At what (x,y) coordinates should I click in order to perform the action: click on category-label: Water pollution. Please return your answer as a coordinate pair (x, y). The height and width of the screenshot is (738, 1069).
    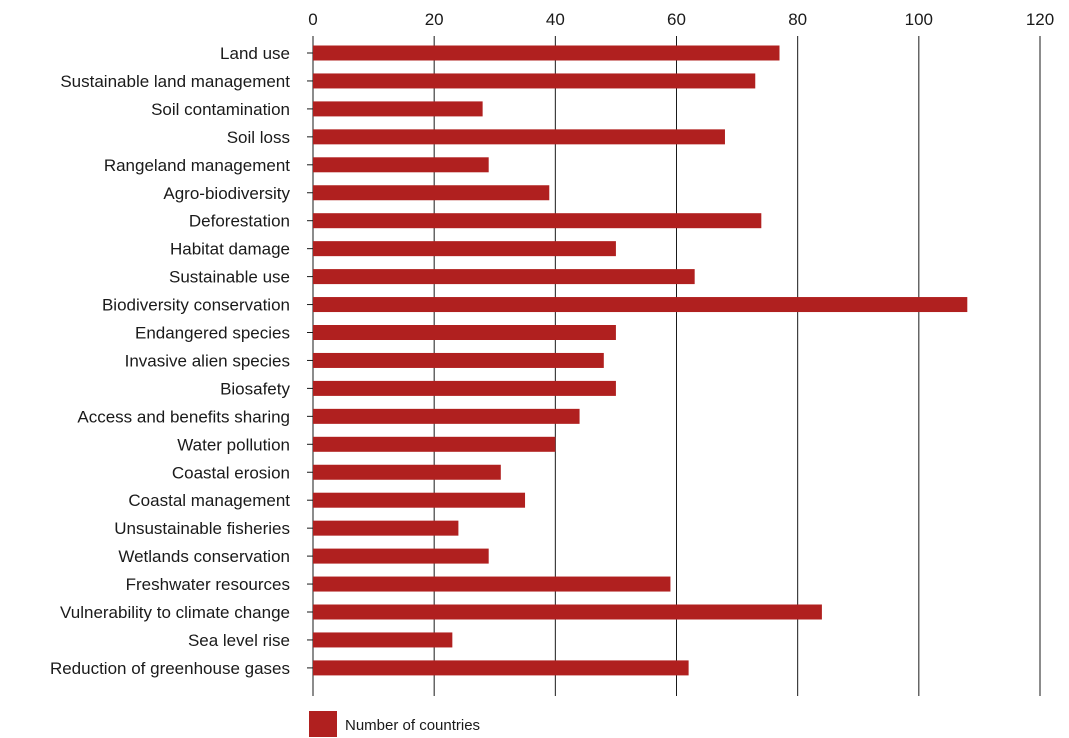
    Looking at the image, I should click on (233, 444).